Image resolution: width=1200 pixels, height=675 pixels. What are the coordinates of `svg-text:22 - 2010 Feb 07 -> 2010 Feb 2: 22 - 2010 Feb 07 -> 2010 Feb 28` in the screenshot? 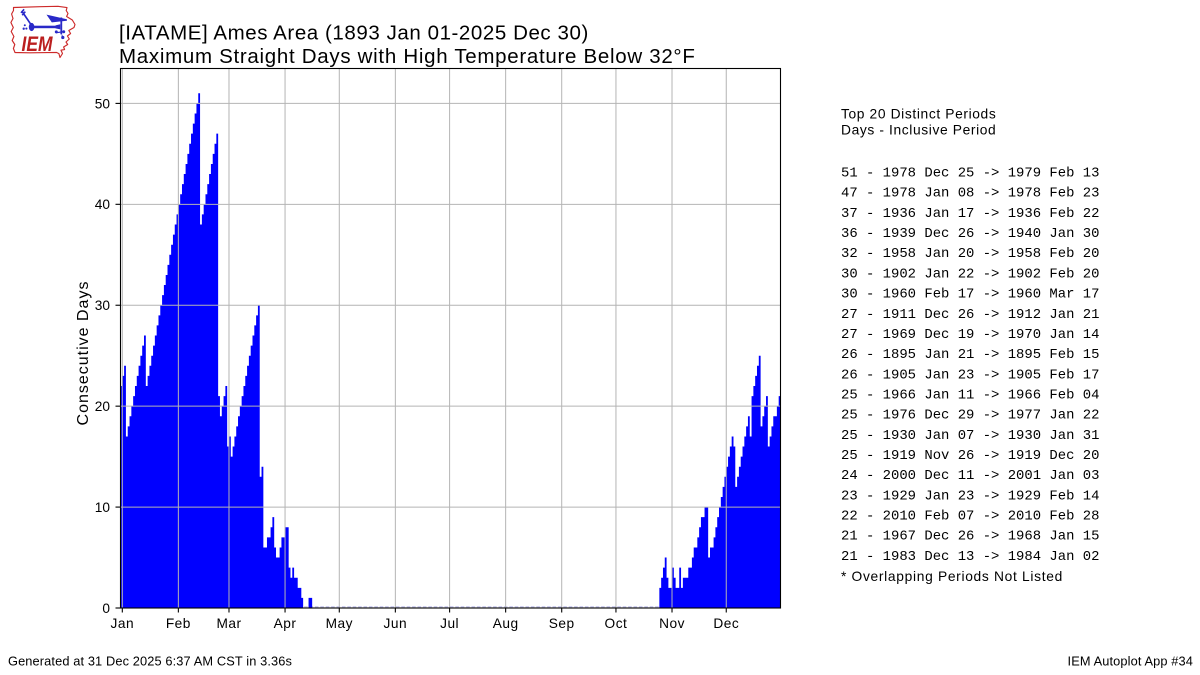 It's located at (970, 517).